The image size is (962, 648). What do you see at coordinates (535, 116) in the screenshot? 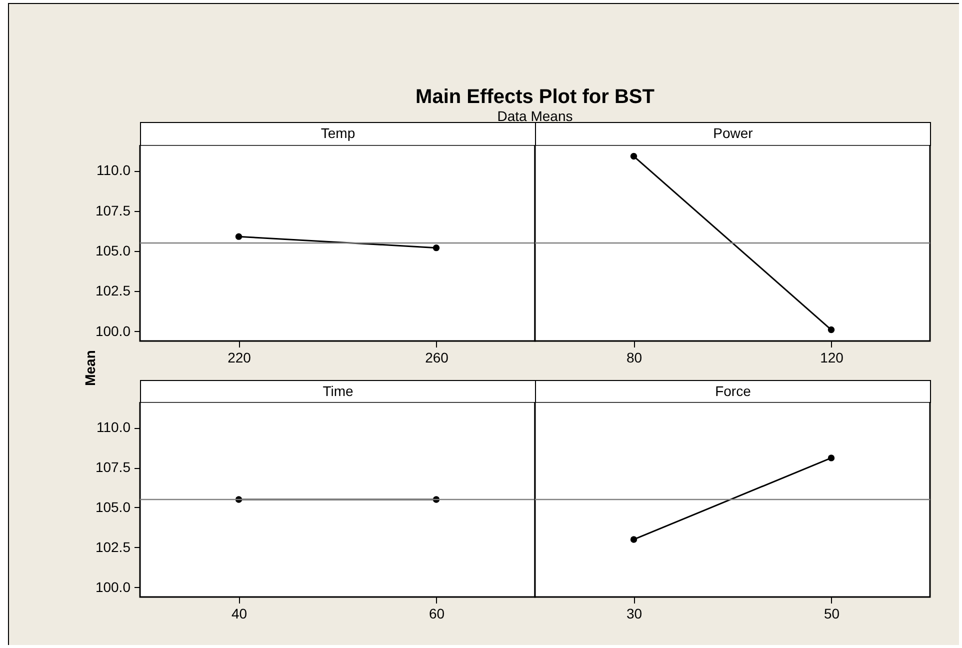
I see `chart-subtitle: Data Means` at bounding box center [535, 116].